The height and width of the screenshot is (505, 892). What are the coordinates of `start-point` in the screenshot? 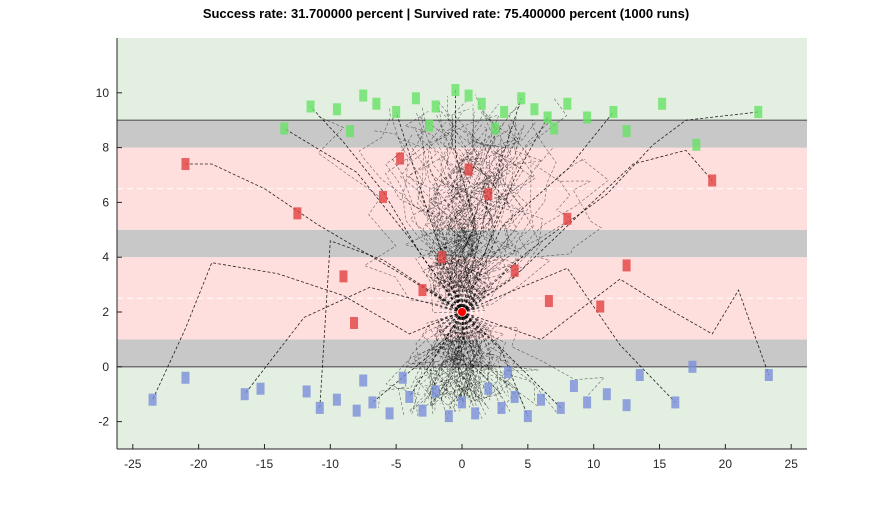 It's located at (462, 312).